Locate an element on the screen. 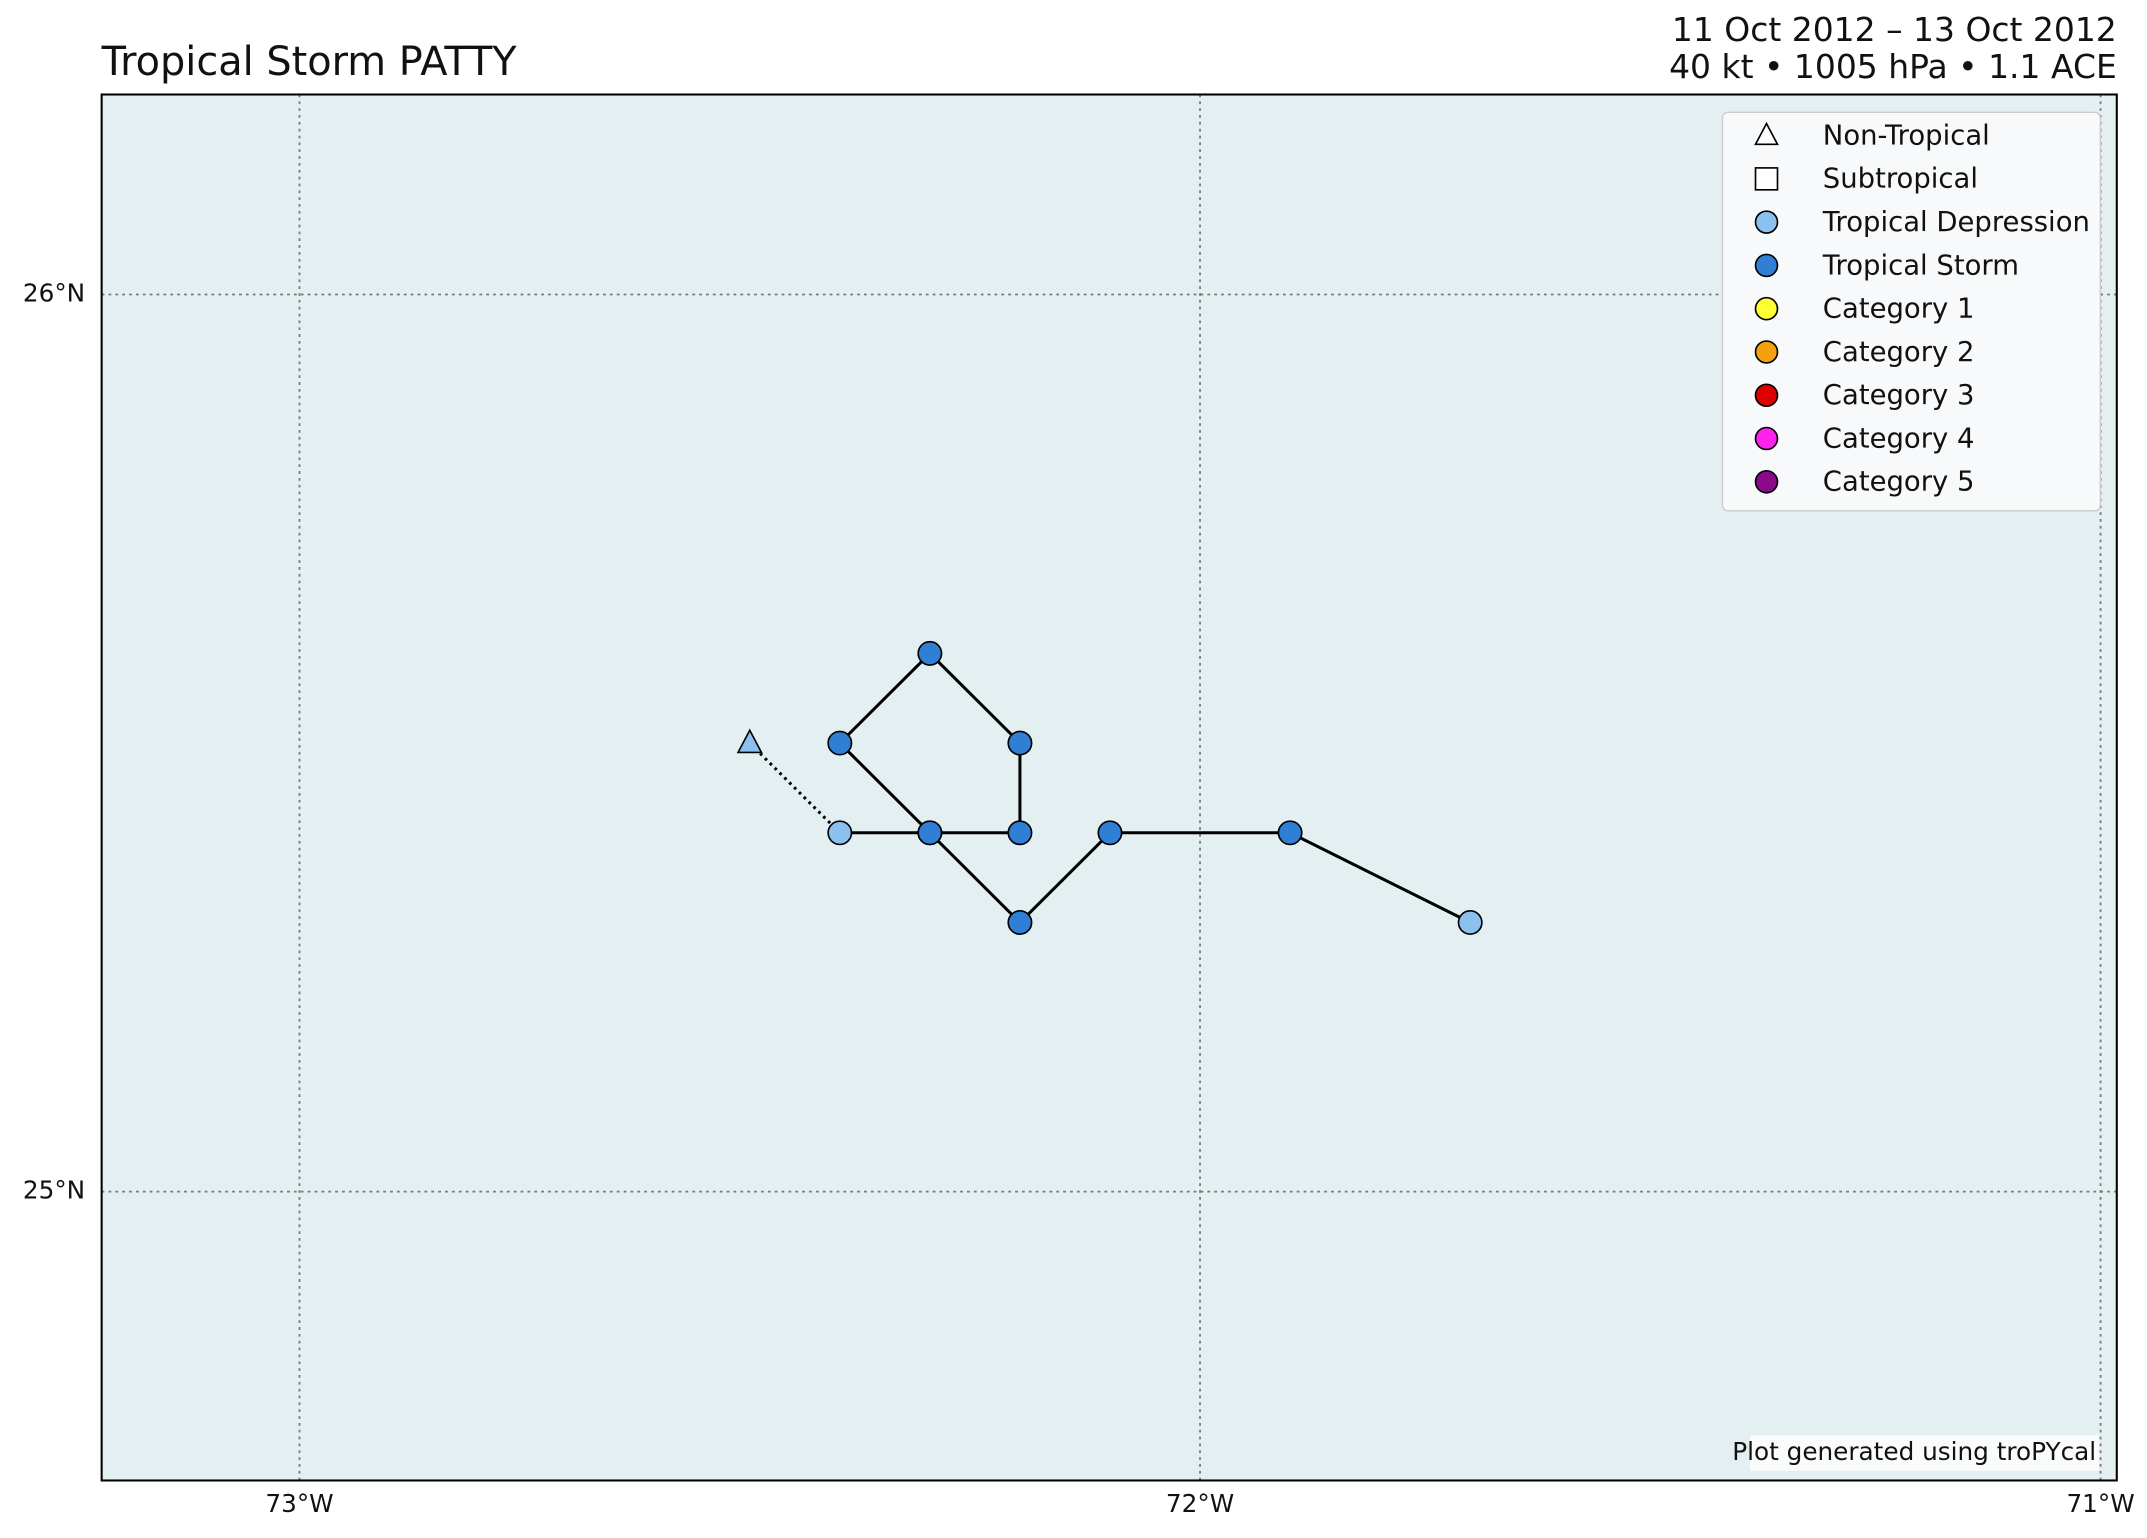 The height and width of the screenshot is (1538, 2147). footnote: Plot generated using troPYcal is located at coordinates (1914, 1451).